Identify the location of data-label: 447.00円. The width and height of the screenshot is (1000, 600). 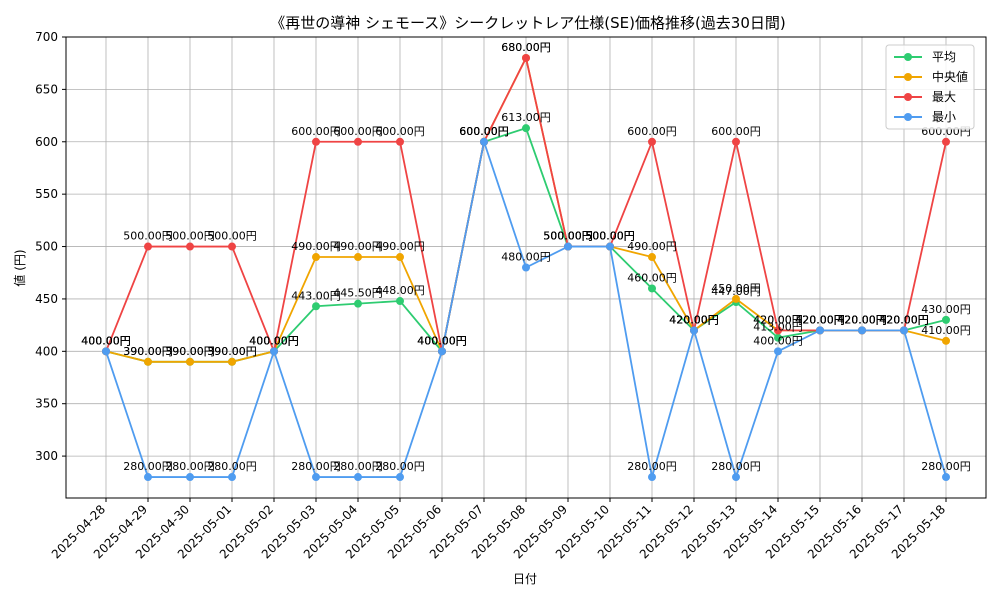
(736, 291).